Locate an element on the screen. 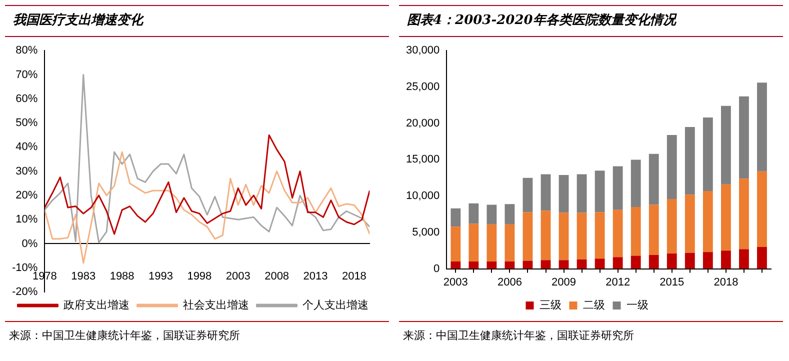 The width and height of the screenshot is (789, 361). y-tick-label: 10,000 is located at coordinates (423, 196).